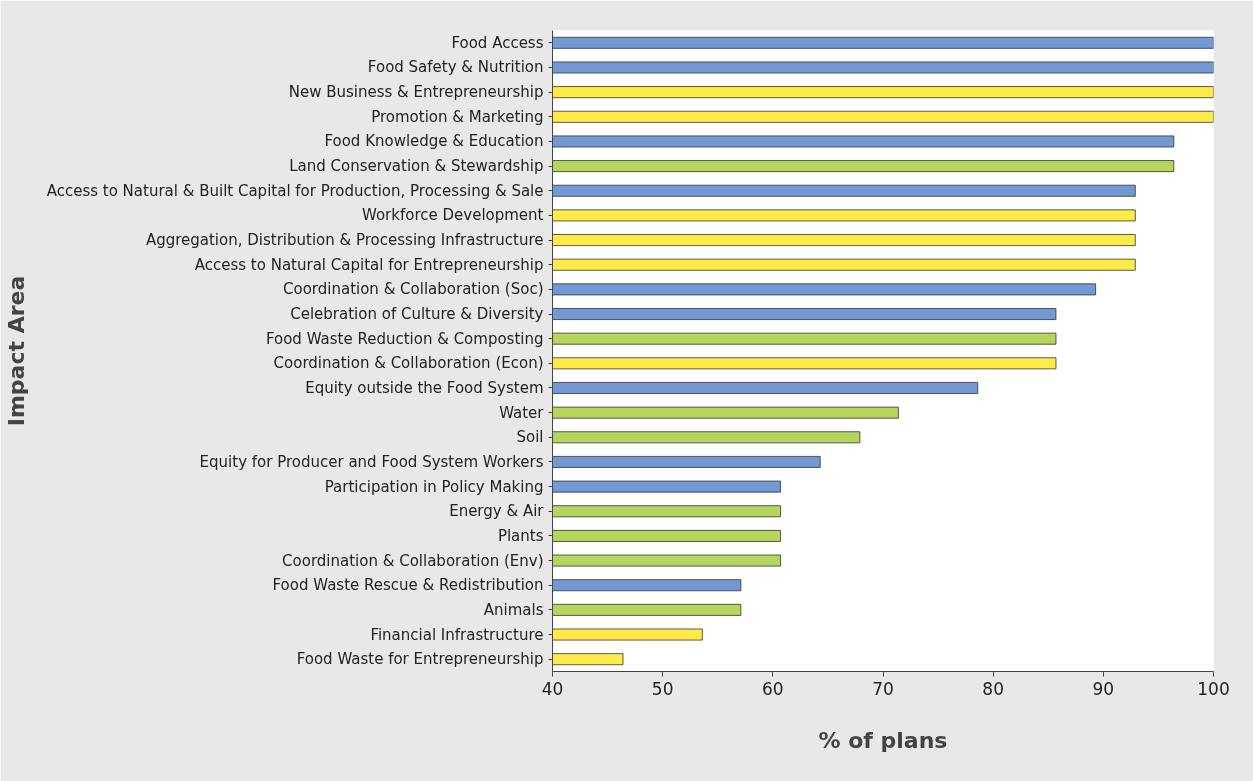 The width and height of the screenshot is (1253, 781). What do you see at coordinates (883, 740) in the screenshot?
I see `x-axis-title: % of plans` at bounding box center [883, 740].